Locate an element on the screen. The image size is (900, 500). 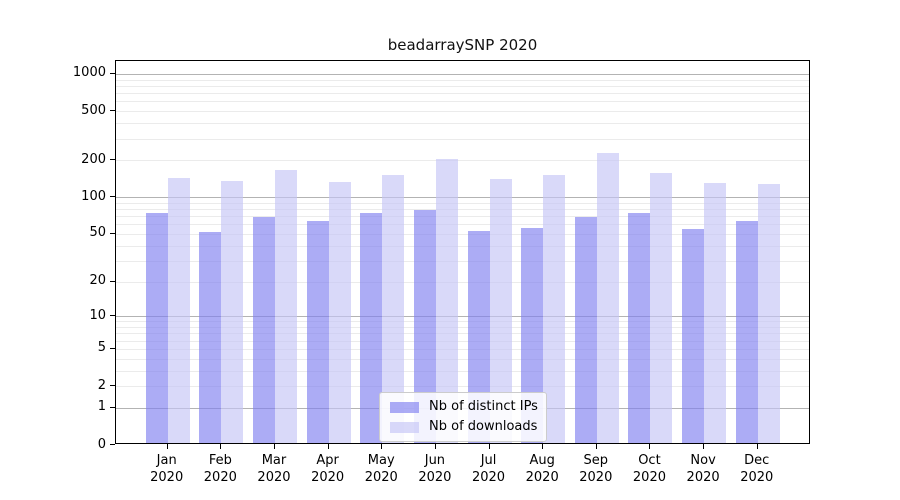
bar-distinct-ips-jan is located at coordinates (156, 327).